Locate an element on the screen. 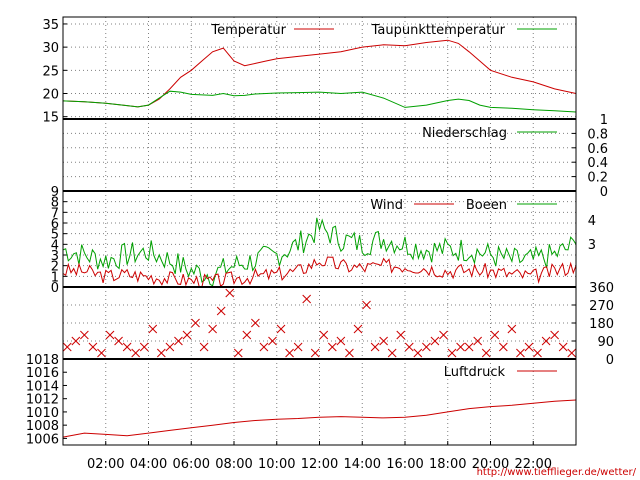  y2-tick-label-2: 0.2 is located at coordinates (597, 178).